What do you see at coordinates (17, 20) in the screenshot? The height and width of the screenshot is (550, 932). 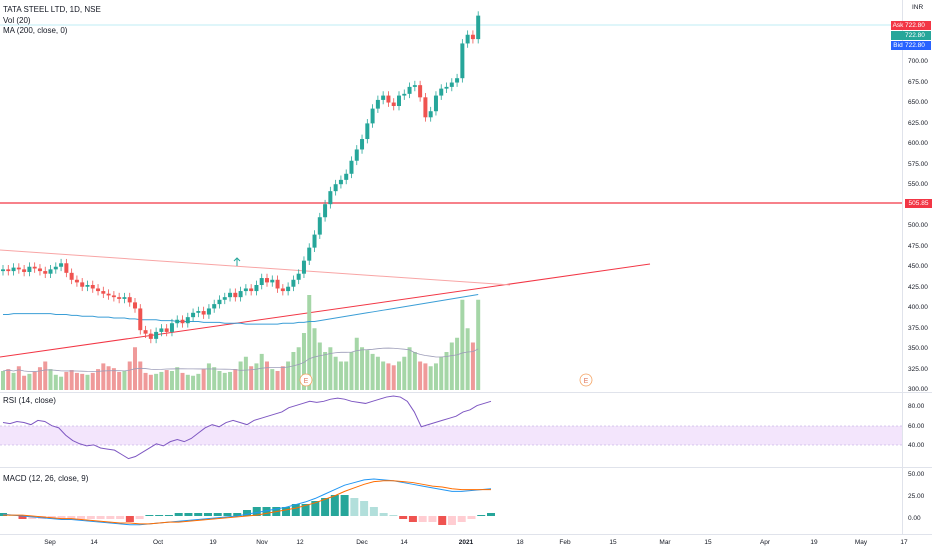 I see `volume-legend: Vol (20)` at bounding box center [17, 20].